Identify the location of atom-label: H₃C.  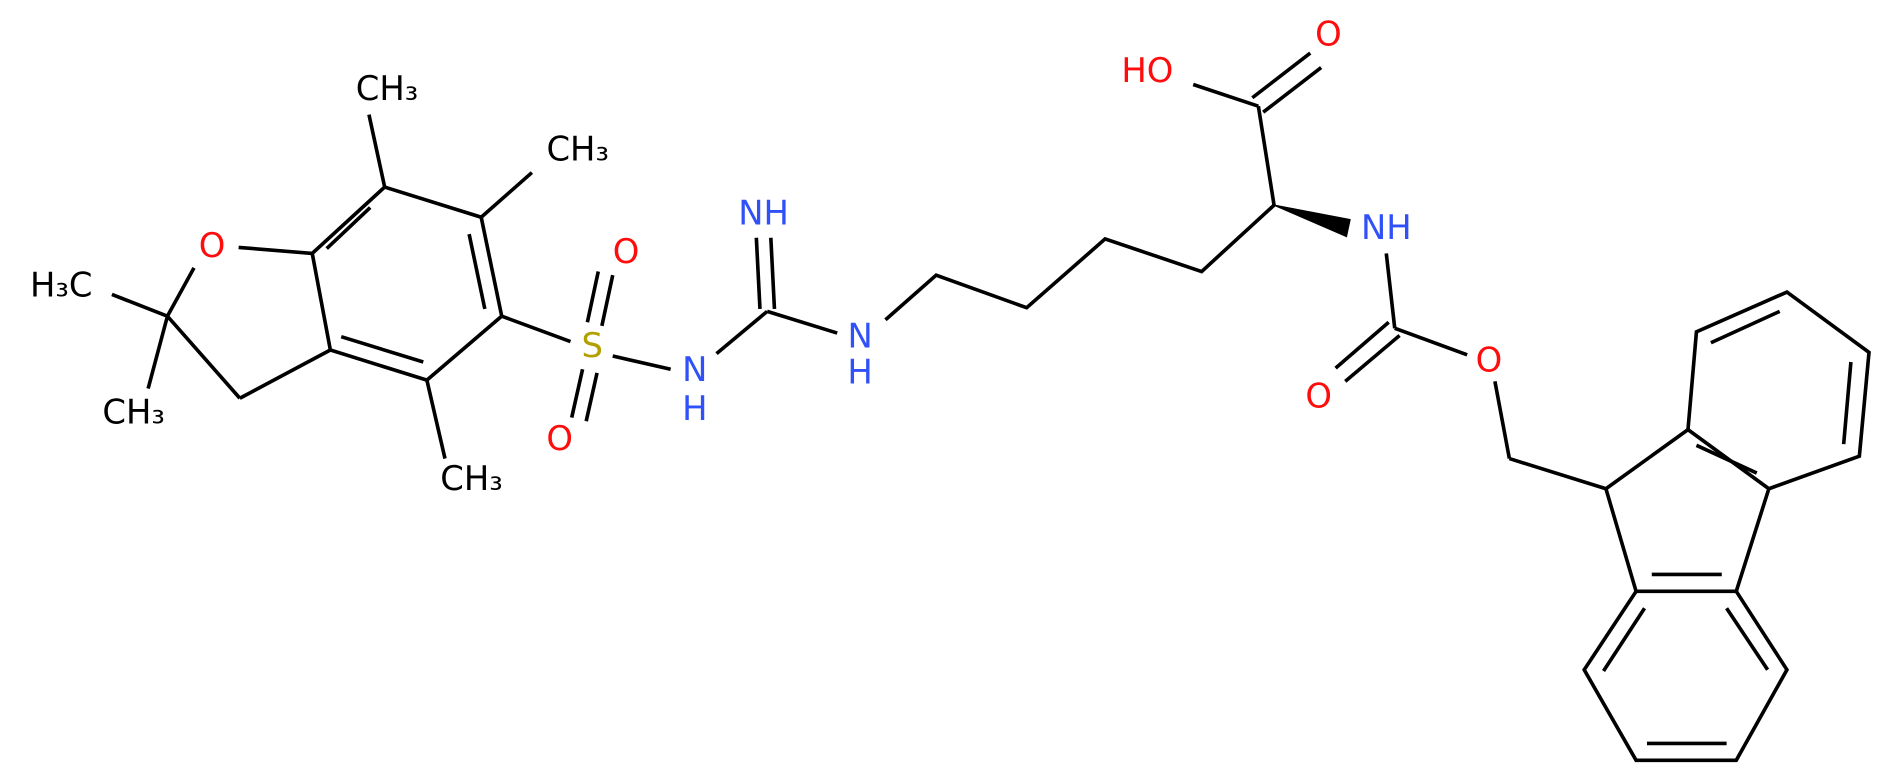
(61, 285).